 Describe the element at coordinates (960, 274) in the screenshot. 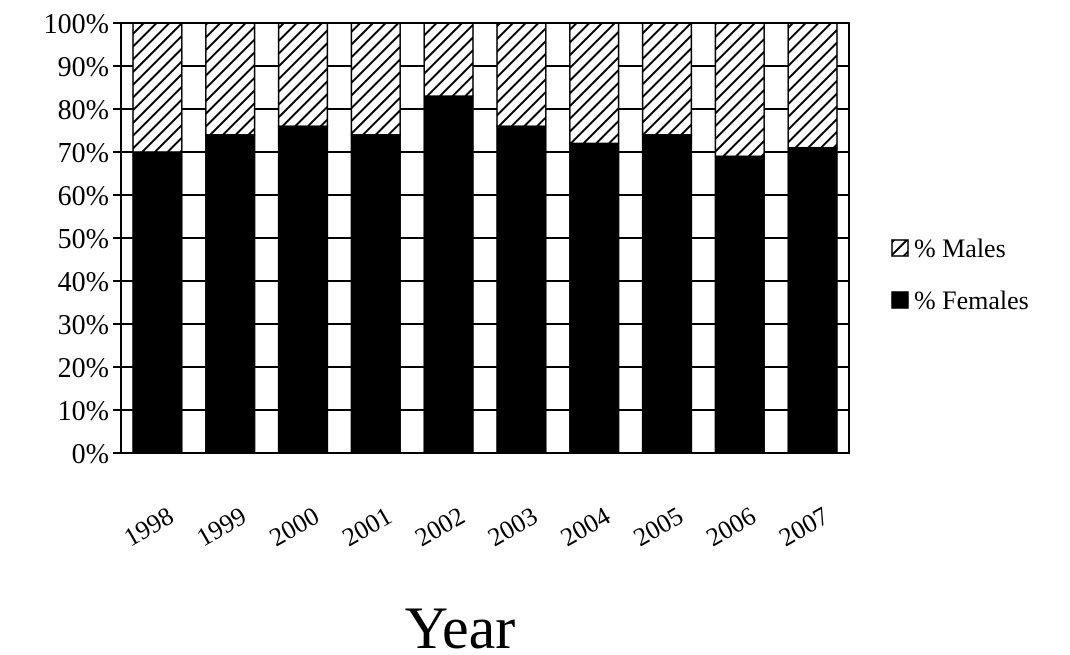

I see `legend: % Males % Females` at that location.